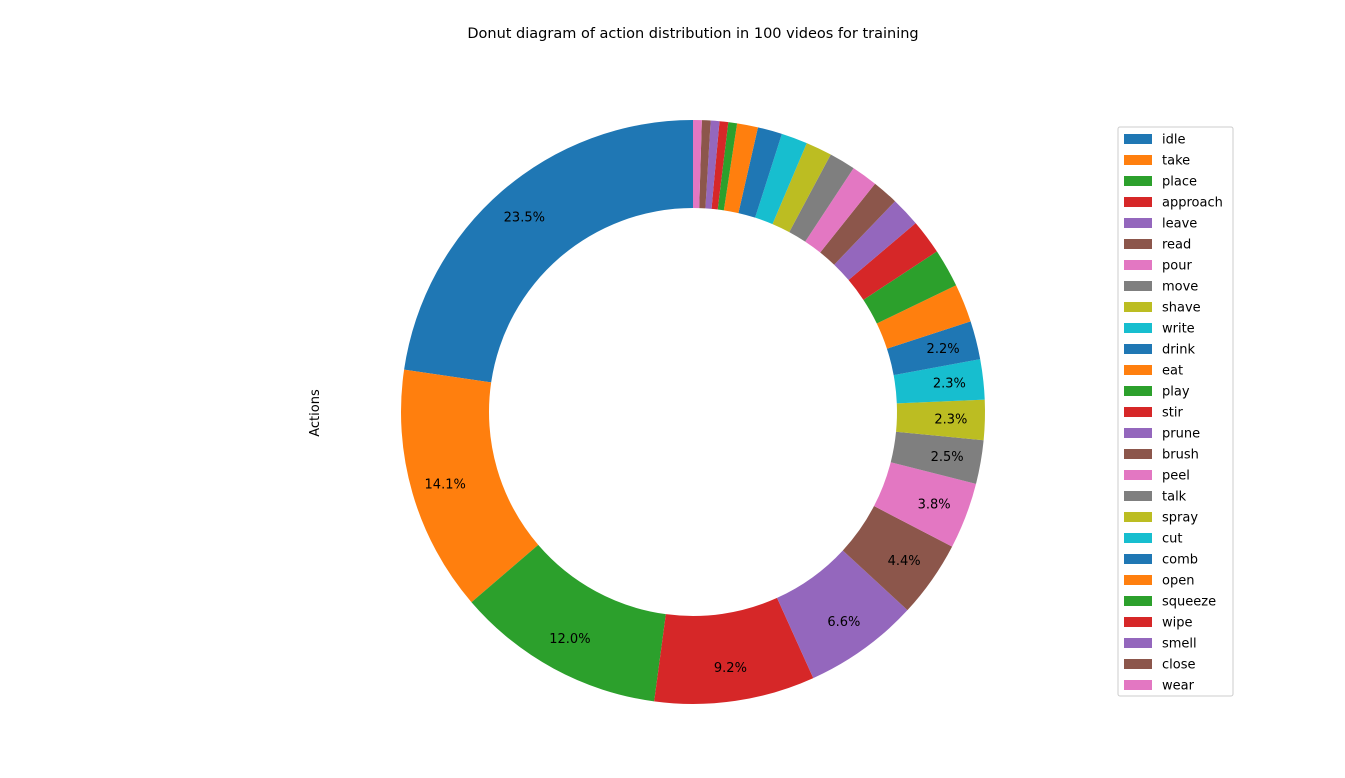 This screenshot has height=778, width=1345. Describe the element at coordinates (1178, 665) in the screenshot. I see `legend-label-close: close` at that location.